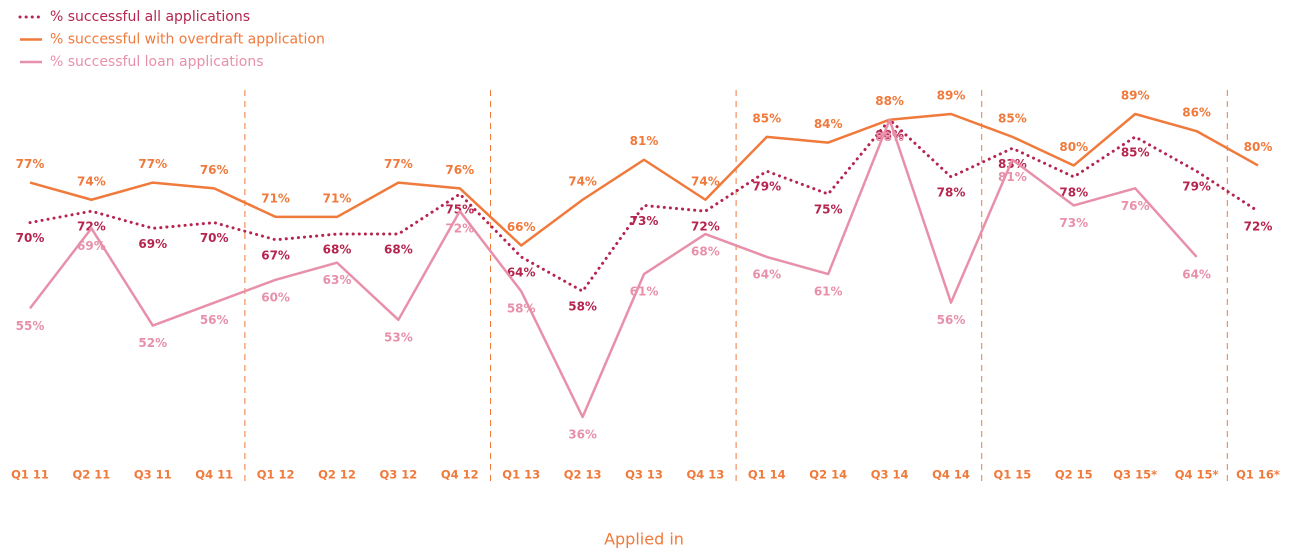 This screenshot has height=553, width=1289. I want to click on x-tick-label: Q4 11, so click(214, 475).